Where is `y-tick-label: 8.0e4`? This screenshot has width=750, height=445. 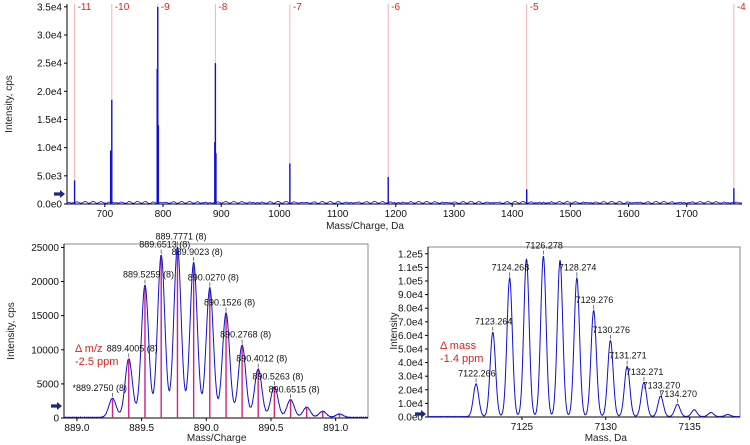
y-tick-label: 8.0e4 is located at coordinates (410, 309).